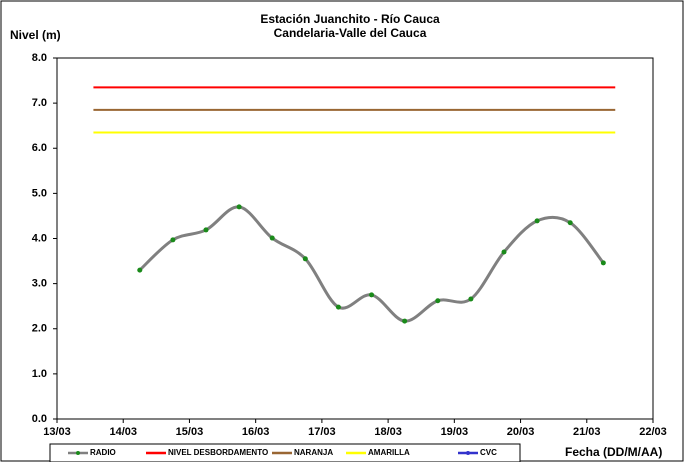  I want to click on x-tick-label: 19/03, so click(455, 432).